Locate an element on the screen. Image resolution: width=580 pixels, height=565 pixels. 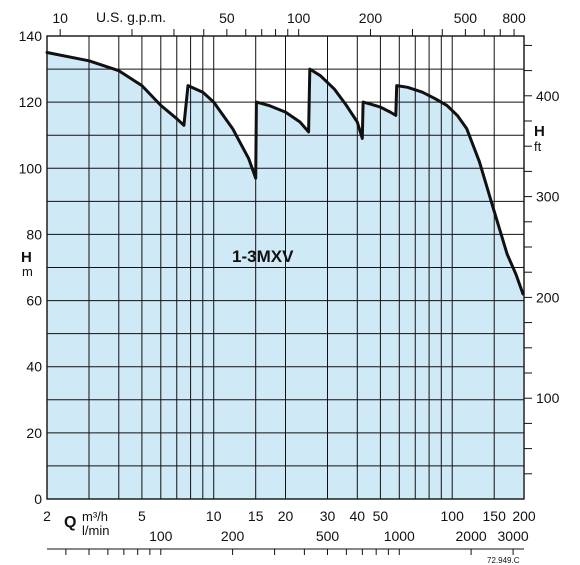
left-tick-label: 80 is located at coordinates (34, 234).